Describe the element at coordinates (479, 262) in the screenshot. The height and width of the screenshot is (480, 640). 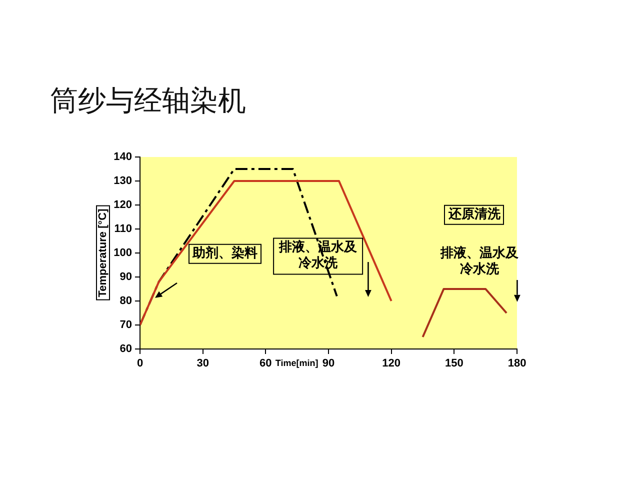
I see `annotation: 排液、温水及冷水洗` at that location.